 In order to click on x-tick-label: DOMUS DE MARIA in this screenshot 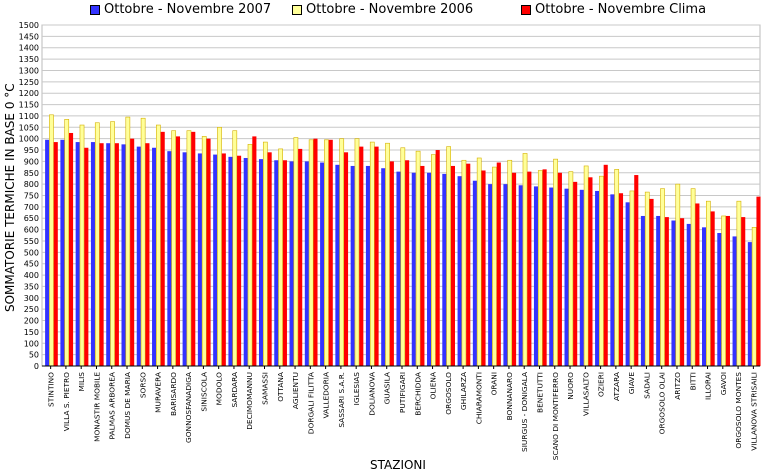, I will do `click(127, 405)`.